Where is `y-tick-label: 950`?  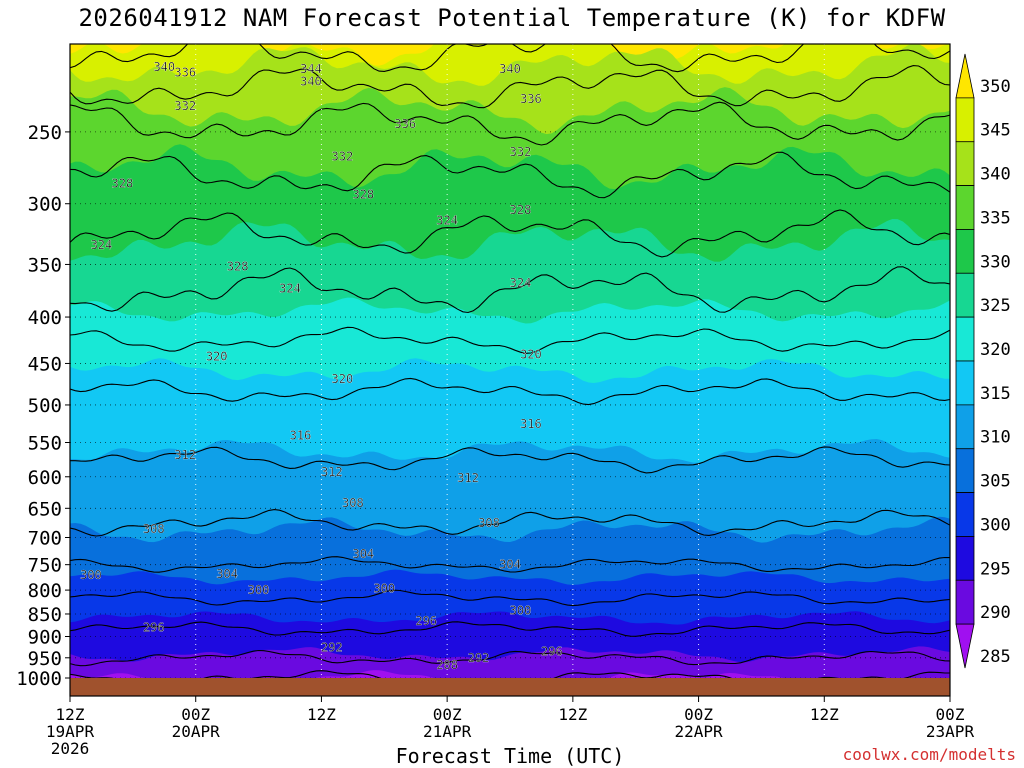 y-tick-label: 950 is located at coordinates (45, 659).